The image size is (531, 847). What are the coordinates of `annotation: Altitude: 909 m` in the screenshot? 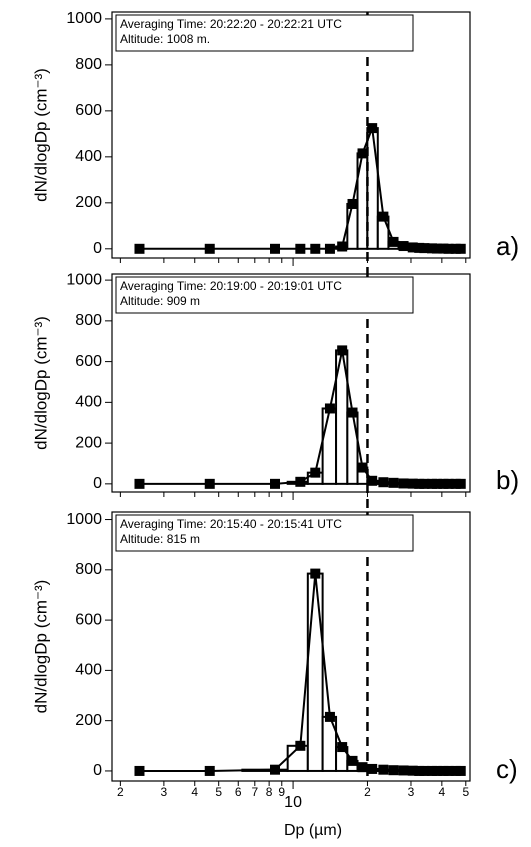 It's located at (160, 301).